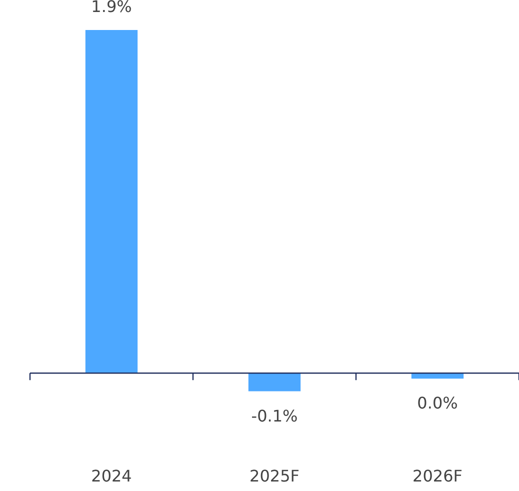  What do you see at coordinates (111, 8) in the screenshot?
I see `data-label: 1.9%` at bounding box center [111, 8].